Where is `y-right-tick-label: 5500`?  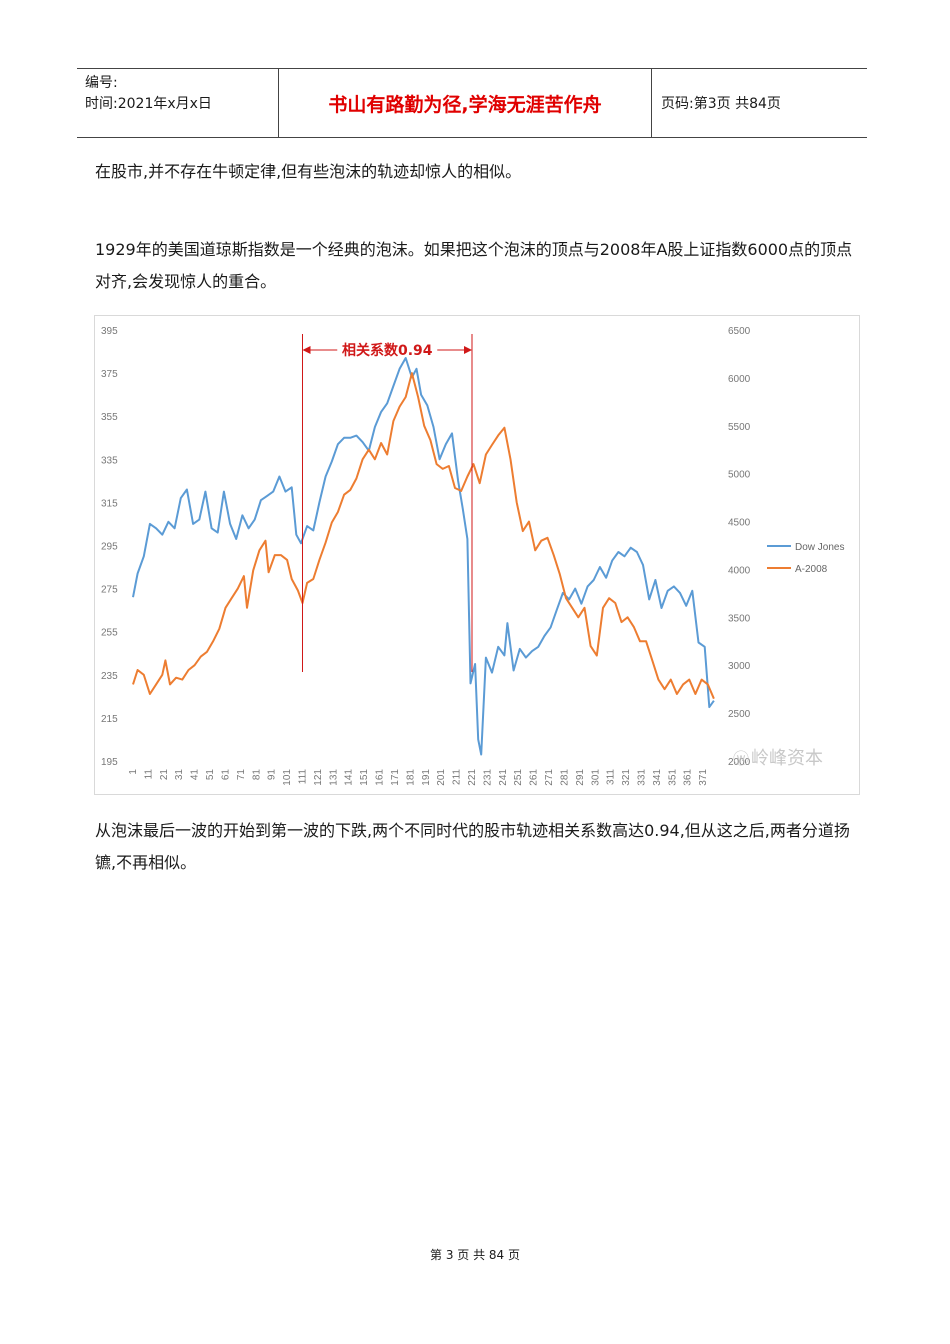 y-right-tick-label: 5500 is located at coordinates (739, 427).